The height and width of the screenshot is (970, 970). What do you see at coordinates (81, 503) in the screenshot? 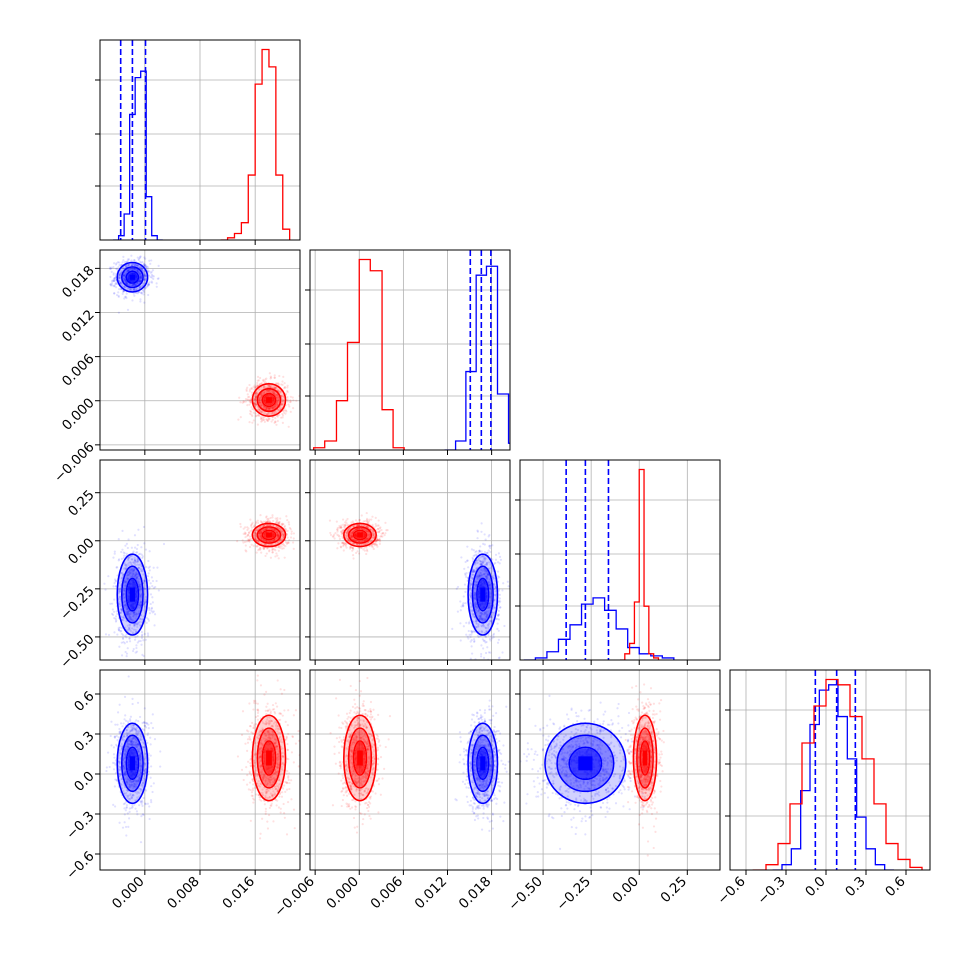
I see `y-tick-label: 0.25` at bounding box center [81, 503].